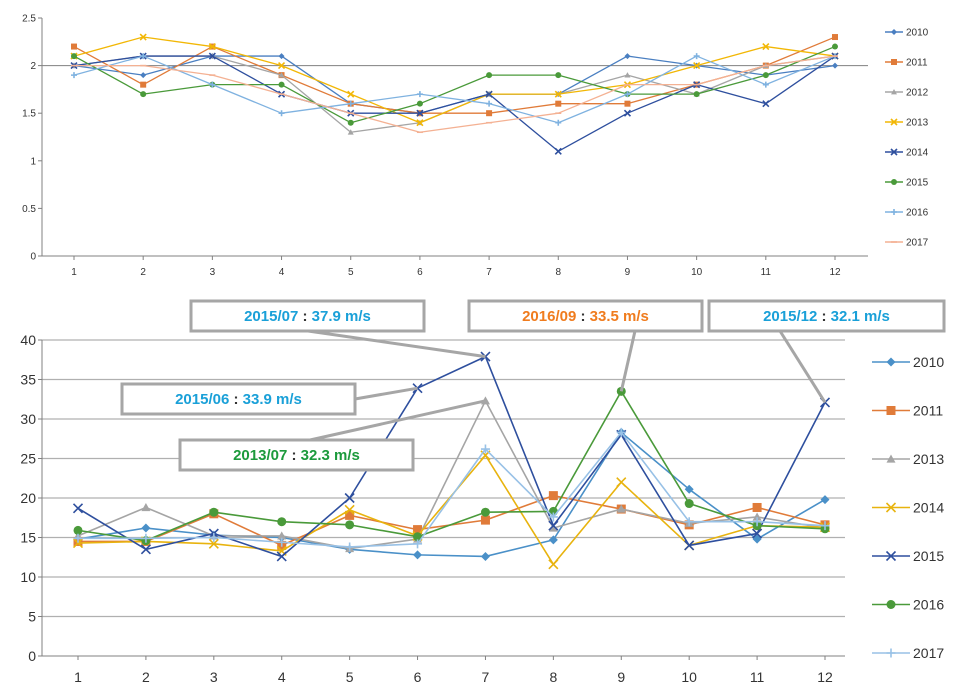 The image size is (958, 694). Describe the element at coordinates (260, 455) in the screenshot. I see `callout-date: 2013/07` at that location.